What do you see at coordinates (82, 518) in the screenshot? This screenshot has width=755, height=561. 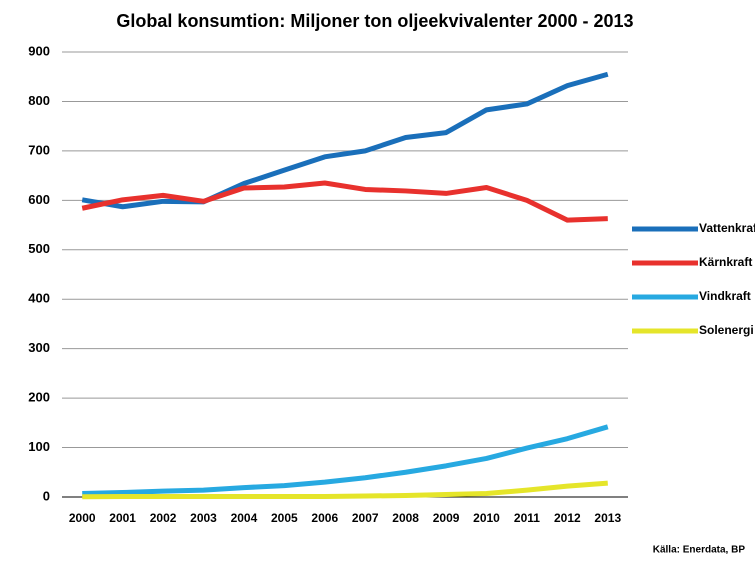 I see `x-tick-label: 2000` at bounding box center [82, 518].